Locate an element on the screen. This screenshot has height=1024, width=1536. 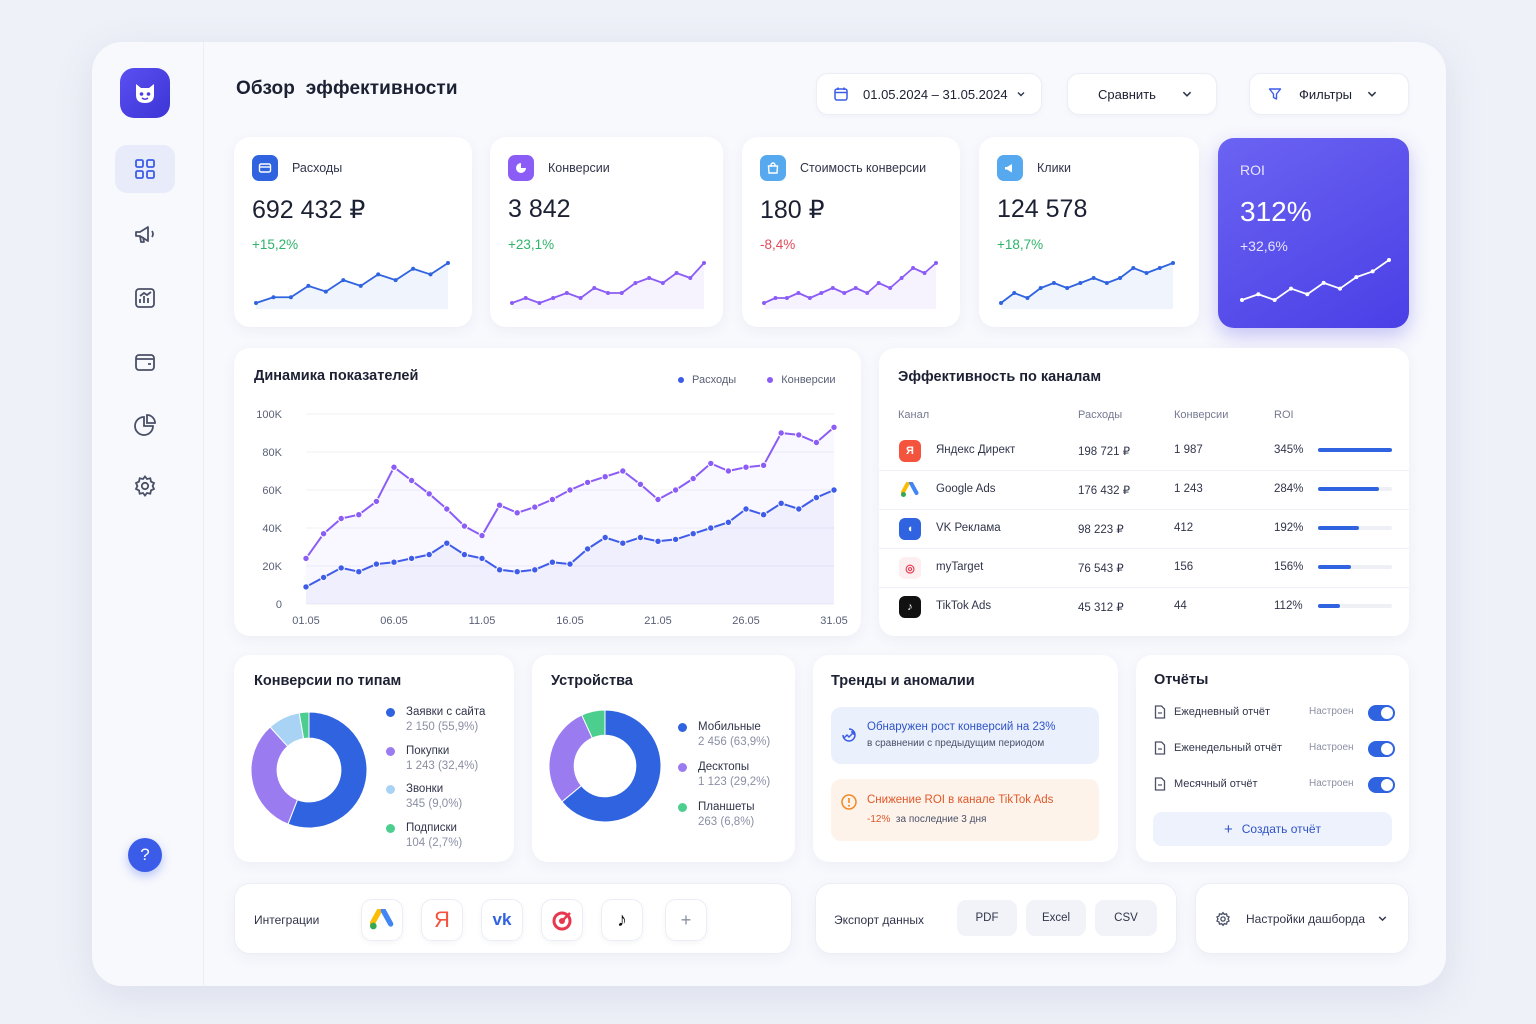
create-report-button: + Создать отчёт is located at coordinates (1272, 829).